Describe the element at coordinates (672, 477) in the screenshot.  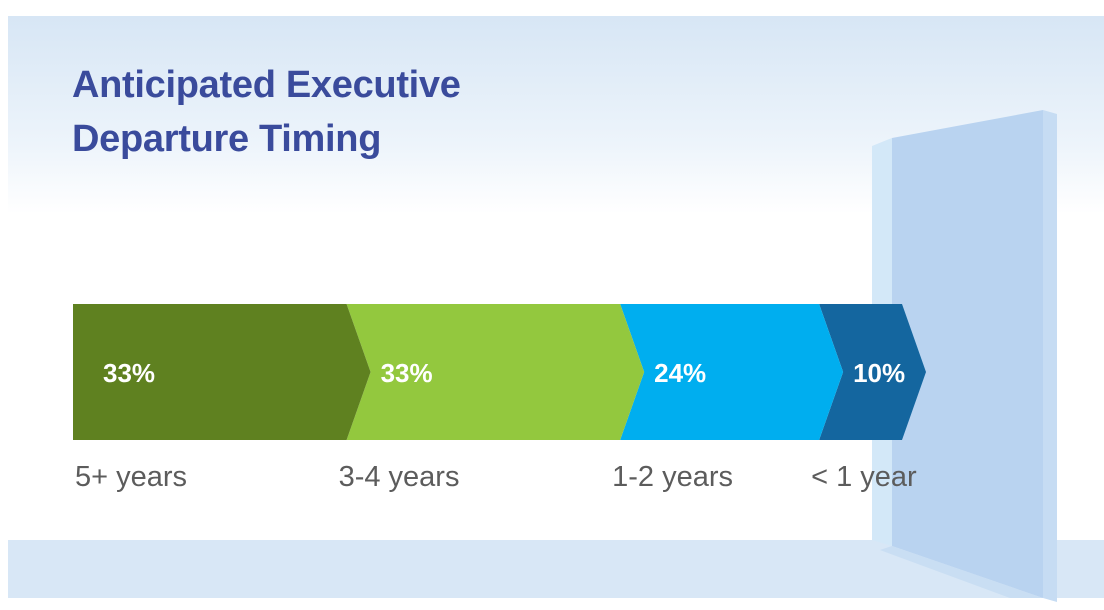
I see `category-label-1-2-years: 1-2 years` at that location.